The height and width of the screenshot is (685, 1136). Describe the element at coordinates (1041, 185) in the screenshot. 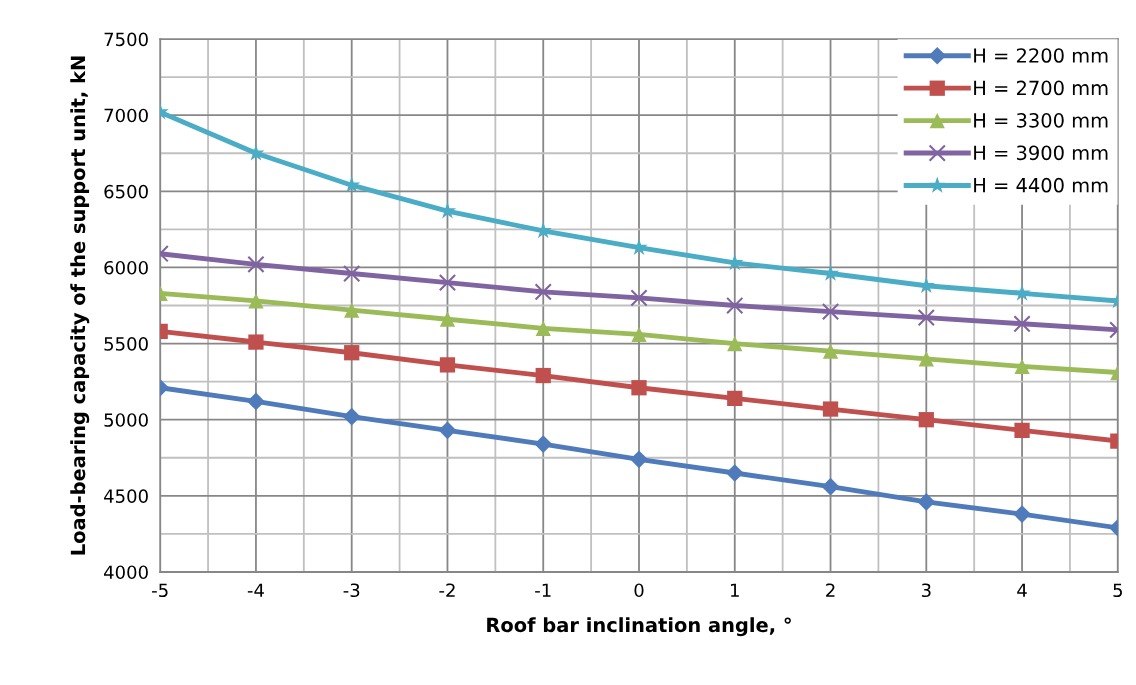

I see `legend-label: H = 4400 mm` at that location.